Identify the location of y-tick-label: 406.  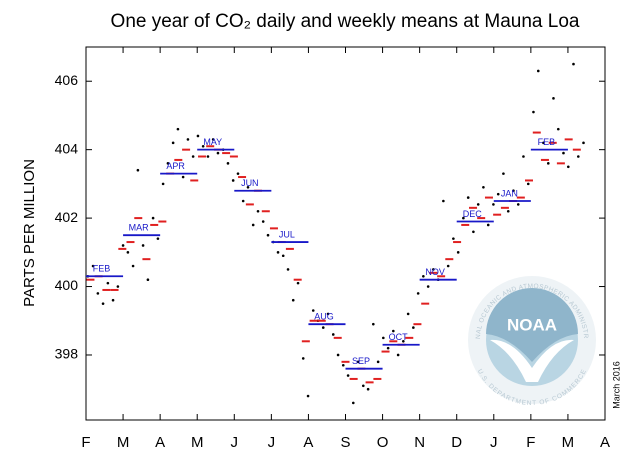
(67, 80).